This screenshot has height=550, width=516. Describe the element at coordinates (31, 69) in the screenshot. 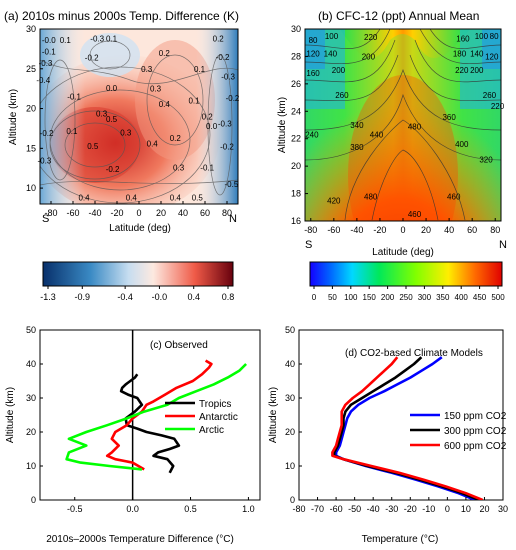

I see `y-tick-label: 25` at that location.